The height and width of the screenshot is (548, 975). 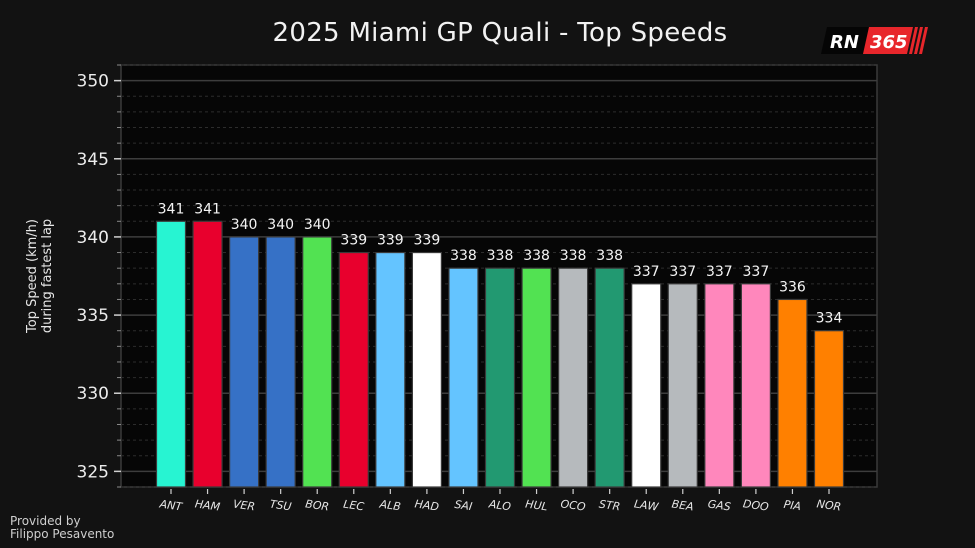 What do you see at coordinates (171, 354) in the screenshot?
I see `bar-ant` at bounding box center [171, 354].